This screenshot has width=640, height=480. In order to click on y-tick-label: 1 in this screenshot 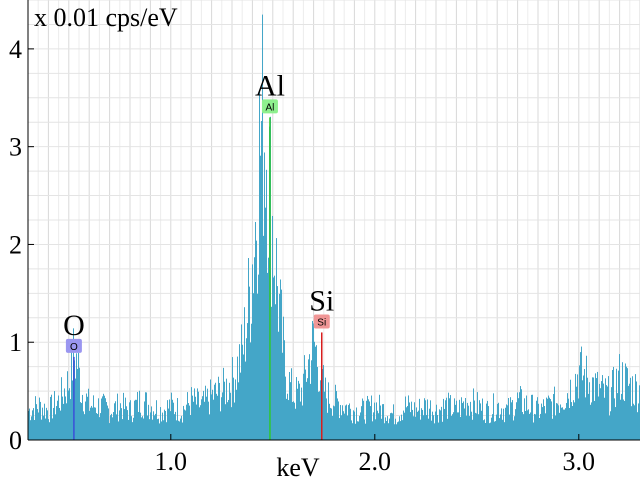, I will do `click(15, 342)`.